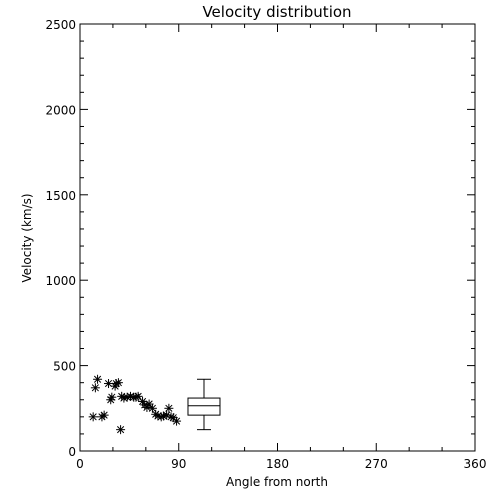  I want to click on y-tick-label: 0, so click(72, 452).